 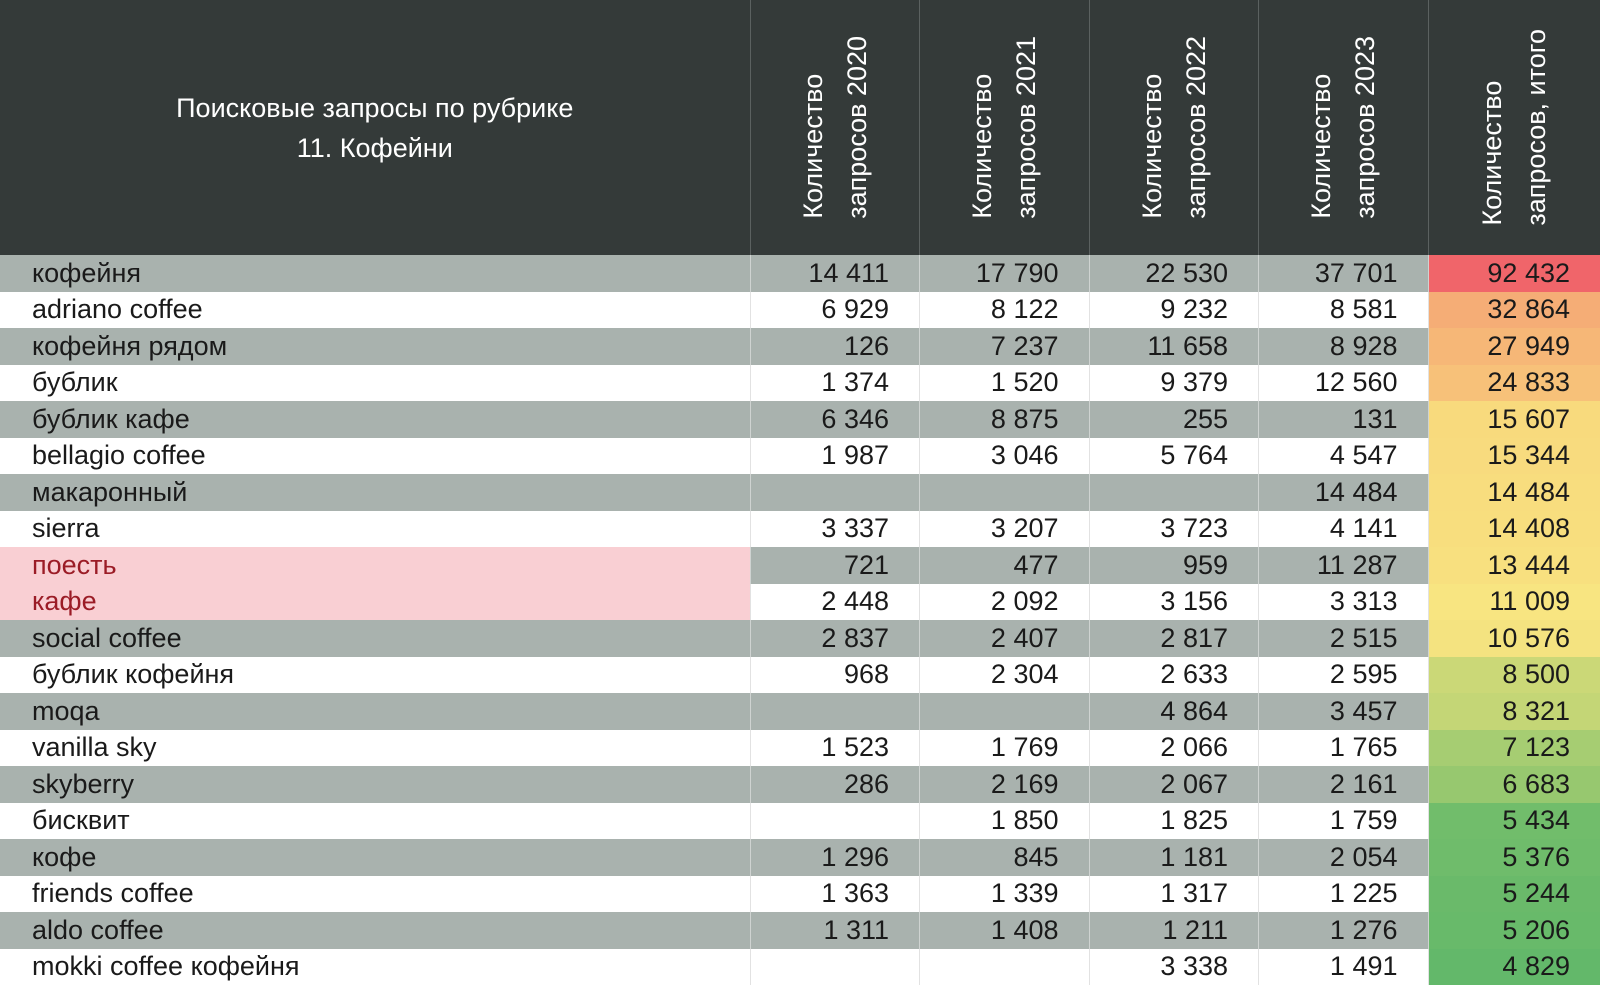 I want to click on column-header-2023-label: Количество запросов 2023, so click(x=1343, y=127).